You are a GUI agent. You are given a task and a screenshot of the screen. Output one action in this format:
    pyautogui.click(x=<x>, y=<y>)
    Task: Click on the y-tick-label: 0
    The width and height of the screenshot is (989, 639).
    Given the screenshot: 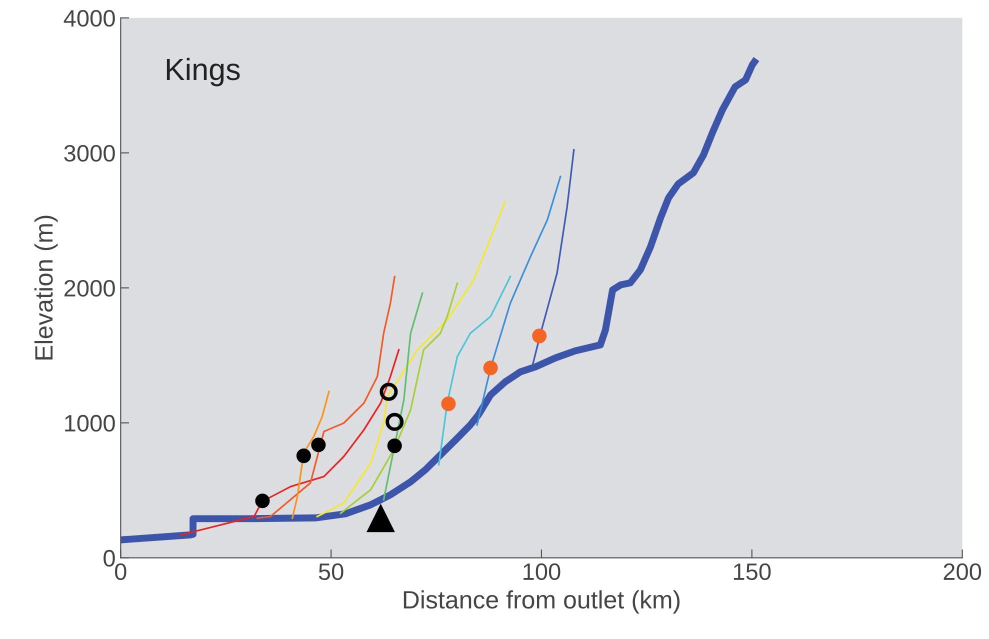 What is the action you would take?
    pyautogui.click(x=109, y=558)
    